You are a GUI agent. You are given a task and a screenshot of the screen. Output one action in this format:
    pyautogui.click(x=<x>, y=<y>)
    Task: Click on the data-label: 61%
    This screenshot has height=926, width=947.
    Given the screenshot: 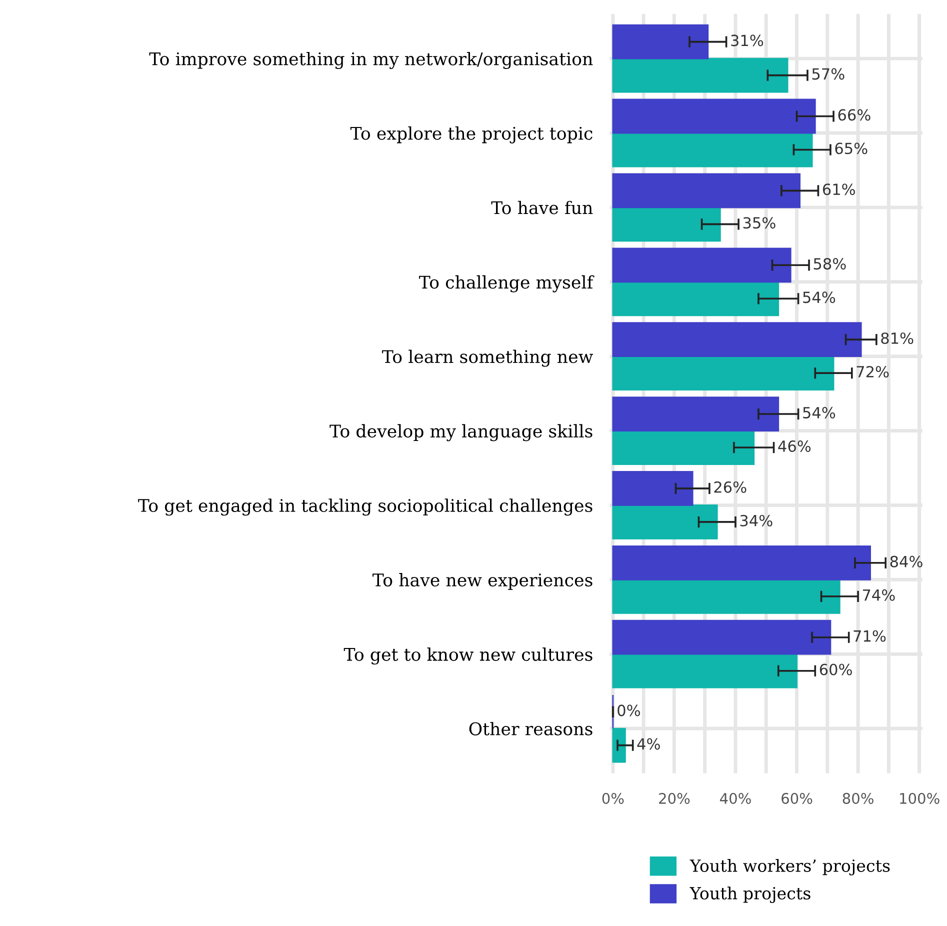 What is the action you would take?
    pyautogui.click(x=838, y=190)
    